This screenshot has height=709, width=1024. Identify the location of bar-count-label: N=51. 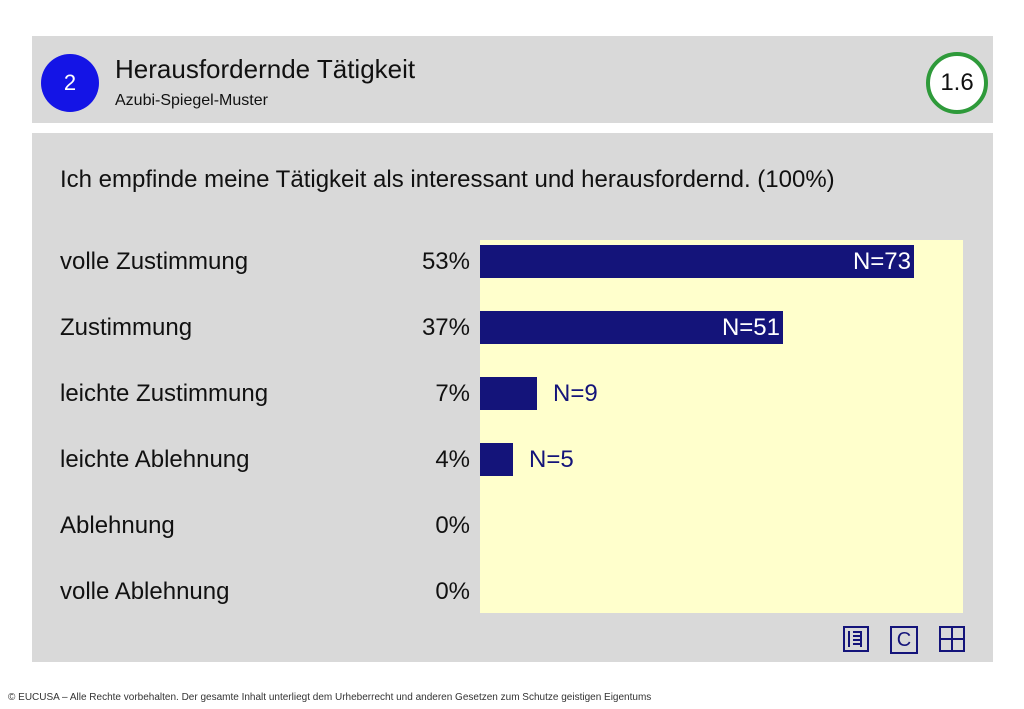
(750, 327).